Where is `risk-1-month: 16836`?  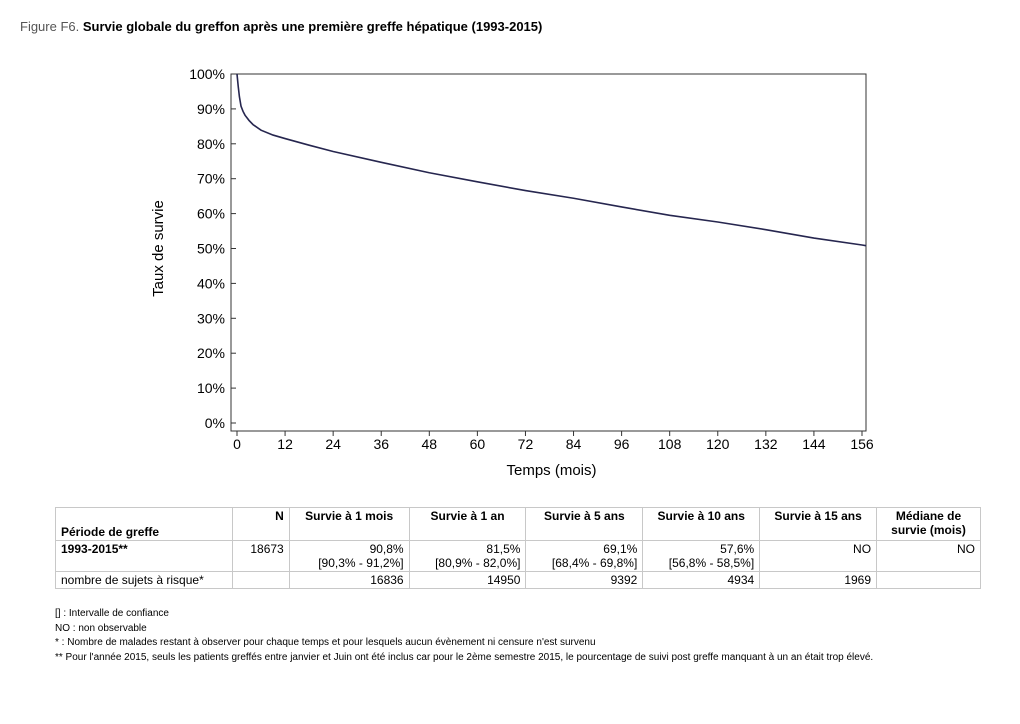 risk-1-month: 16836 is located at coordinates (349, 580).